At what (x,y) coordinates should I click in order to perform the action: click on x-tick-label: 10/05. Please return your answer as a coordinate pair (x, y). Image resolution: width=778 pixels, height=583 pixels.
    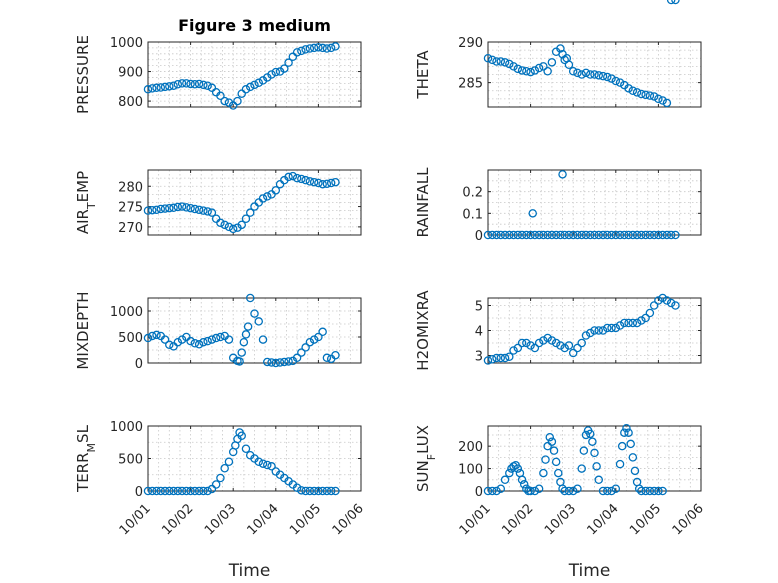
    Looking at the image, I should click on (305, 519).